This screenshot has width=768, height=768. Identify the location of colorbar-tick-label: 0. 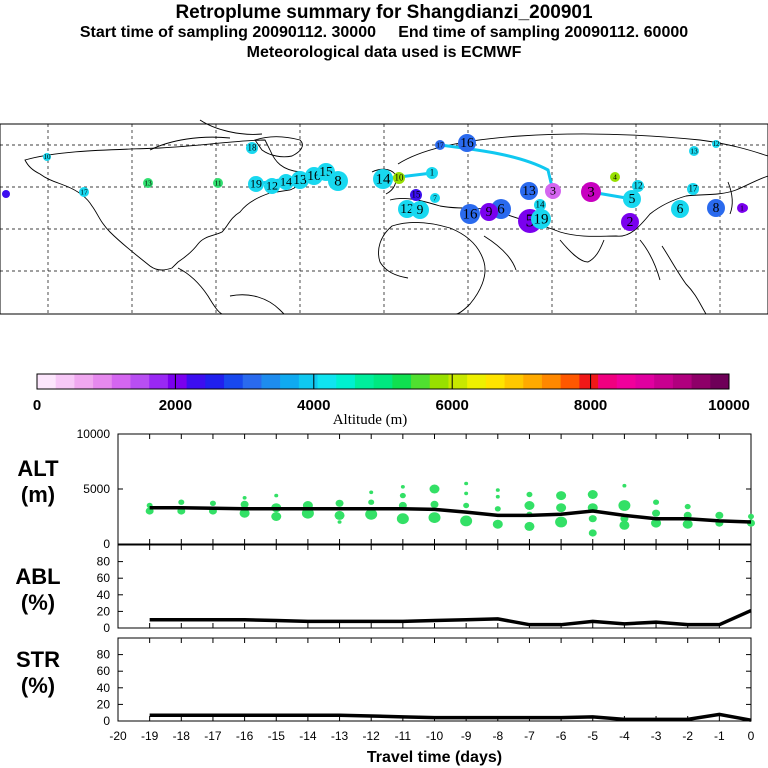
(37, 405).